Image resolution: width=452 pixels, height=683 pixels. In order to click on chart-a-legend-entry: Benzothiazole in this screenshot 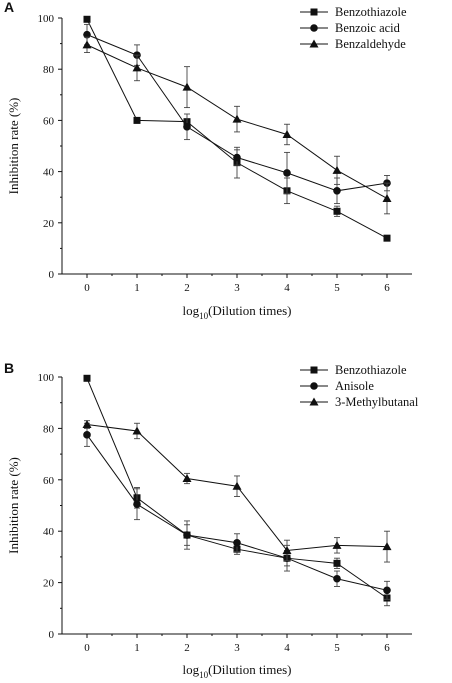, I will do `click(353, 12)`.